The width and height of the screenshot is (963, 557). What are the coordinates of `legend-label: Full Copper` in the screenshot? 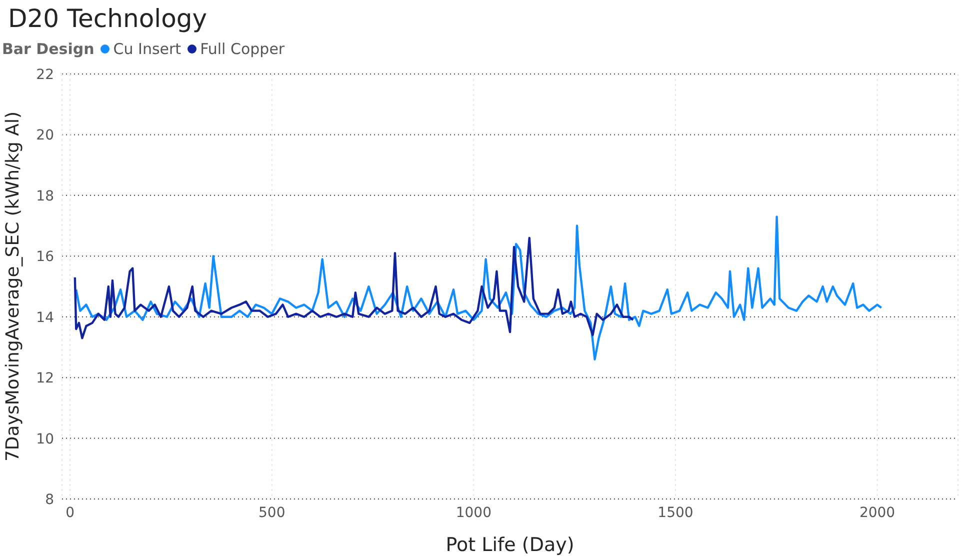 It's located at (242, 49).